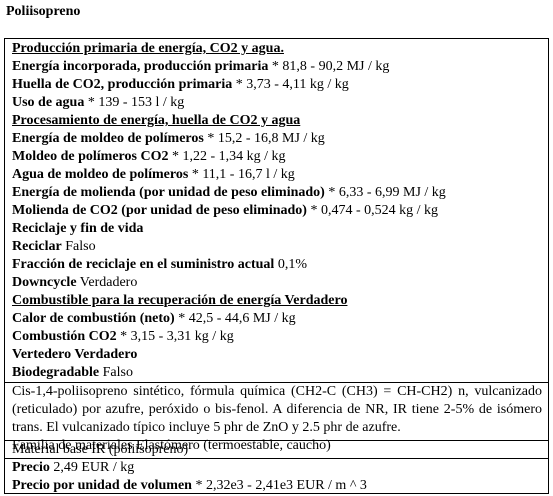  What do you see at coordinates (290, 264) in the screenshot?
I see `row-value: 0,1%` at bounding box center [290, 264].